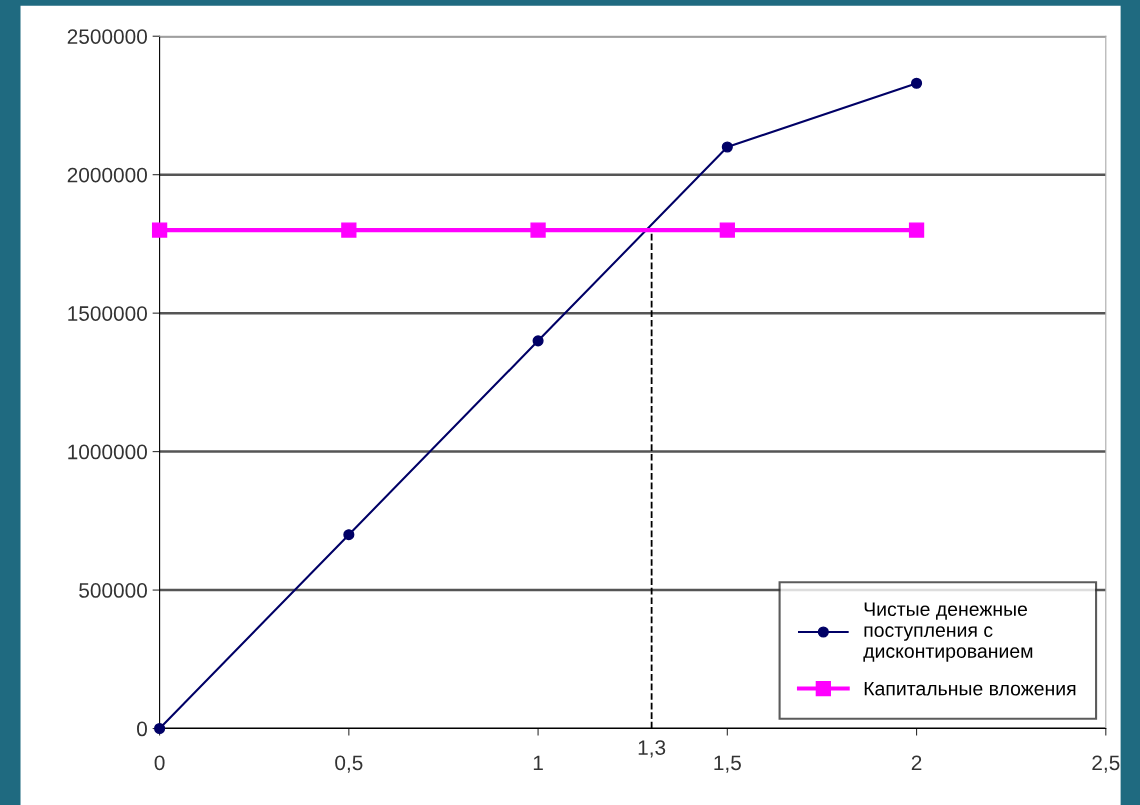  I want to click on y-tick-label: 1000000, so click(107, 452).